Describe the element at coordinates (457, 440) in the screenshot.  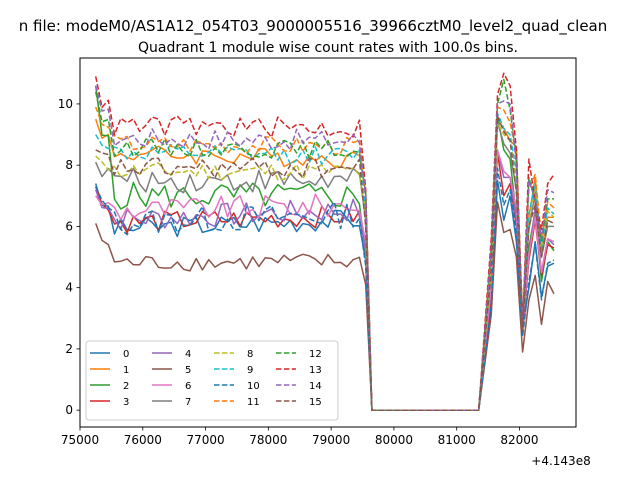
I see `x-tick-label: 81000` at that location.